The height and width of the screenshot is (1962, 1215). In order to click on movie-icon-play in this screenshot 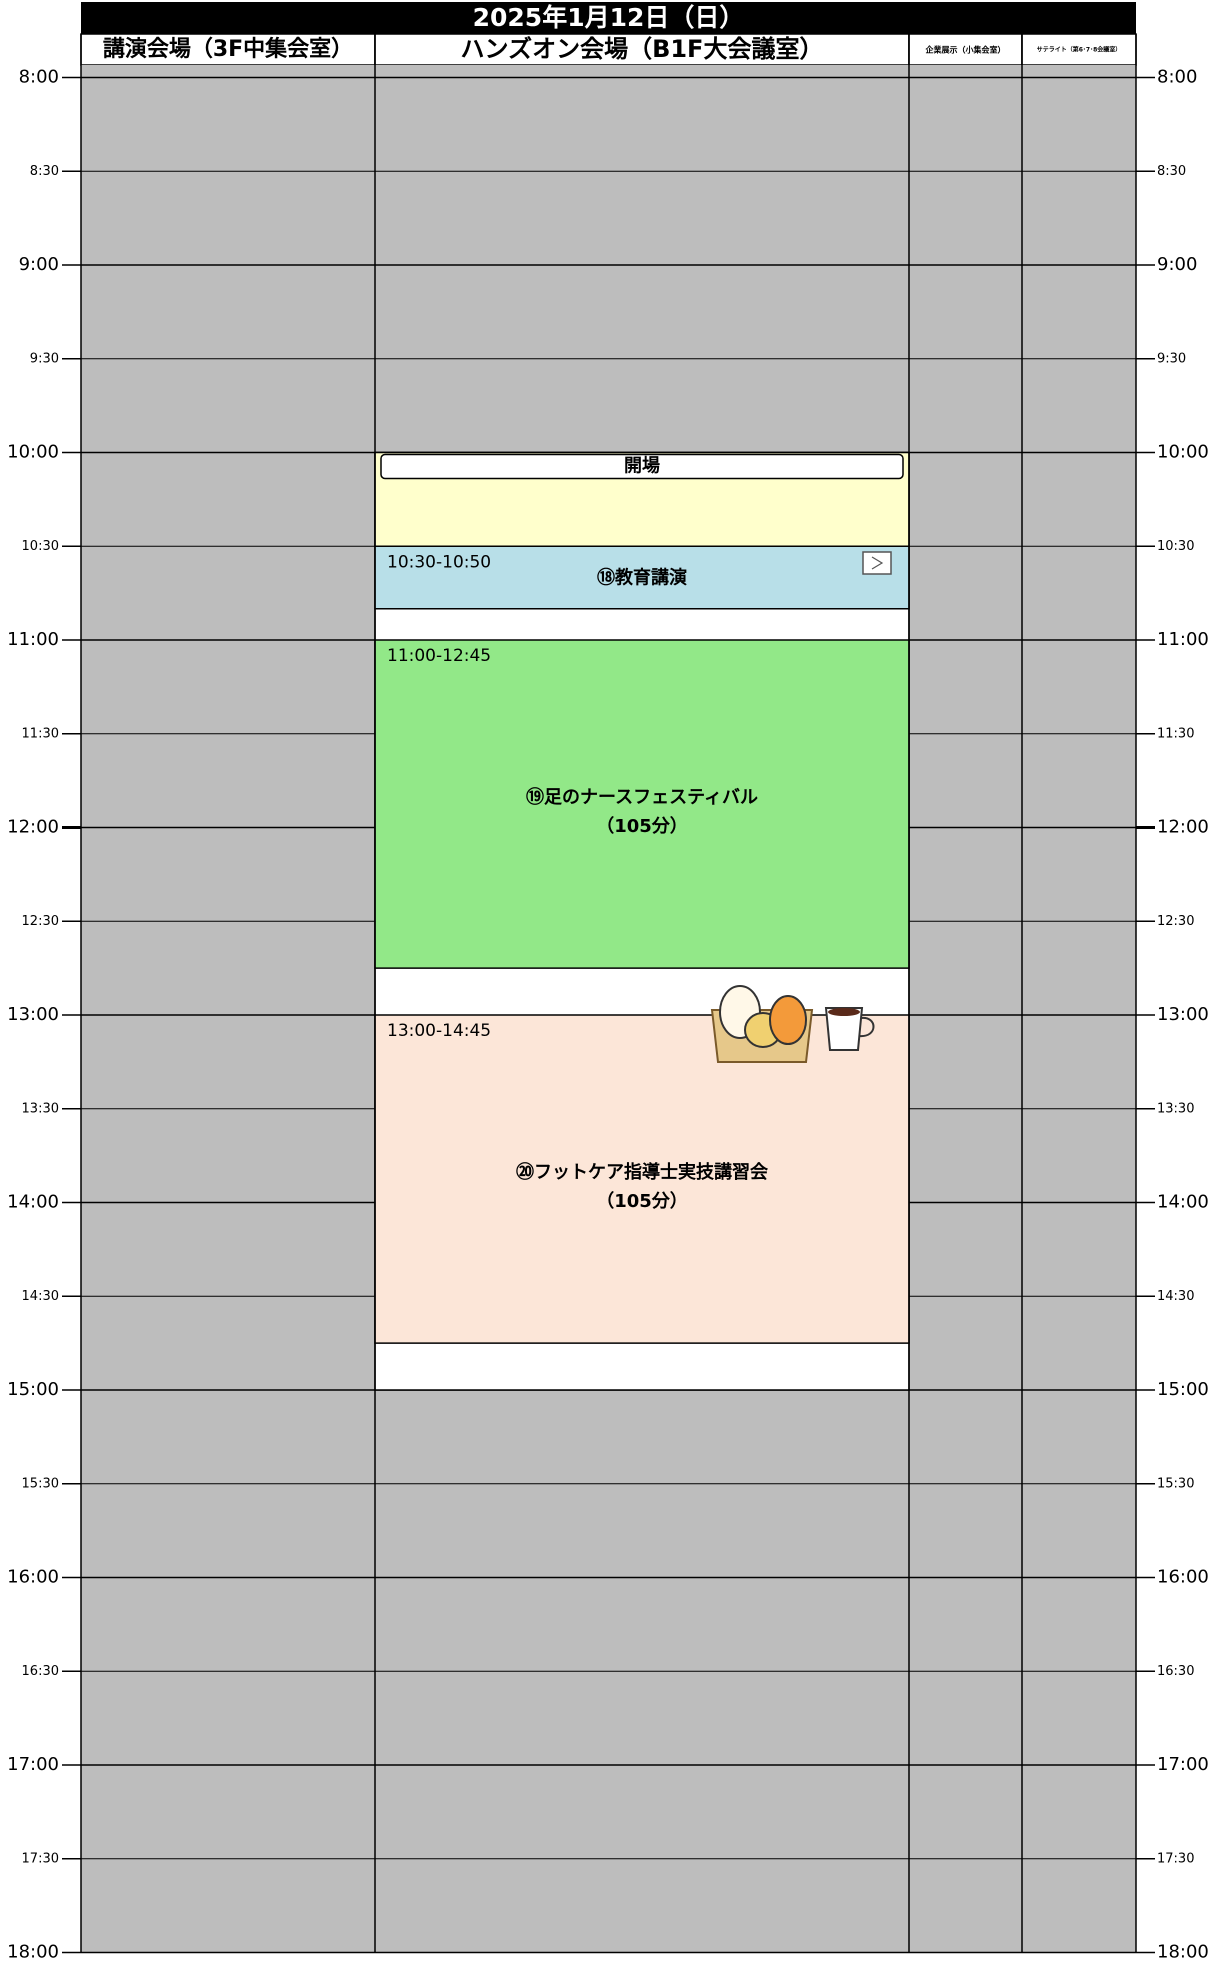, I will do `click(877, 563)`.